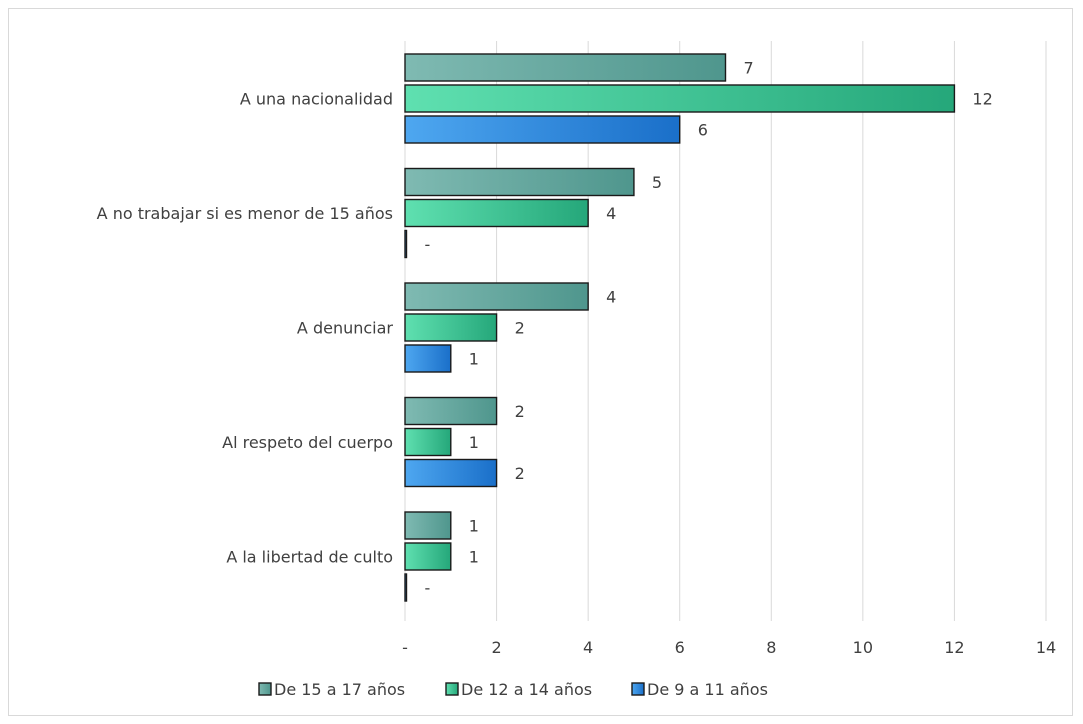 The height and width of the screenshot is (724, 1083). Describe the element at coordinates (680, 647) in the screenshot. I see `x-tick-label: 6` at that location.